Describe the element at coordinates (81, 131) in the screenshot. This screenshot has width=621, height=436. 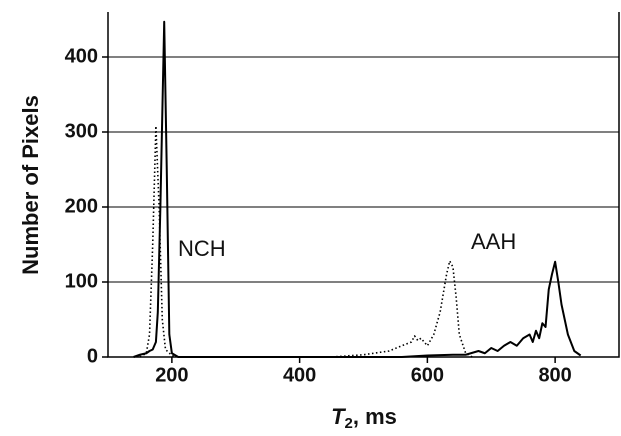
I see `y-tick-label: 300` at that location.